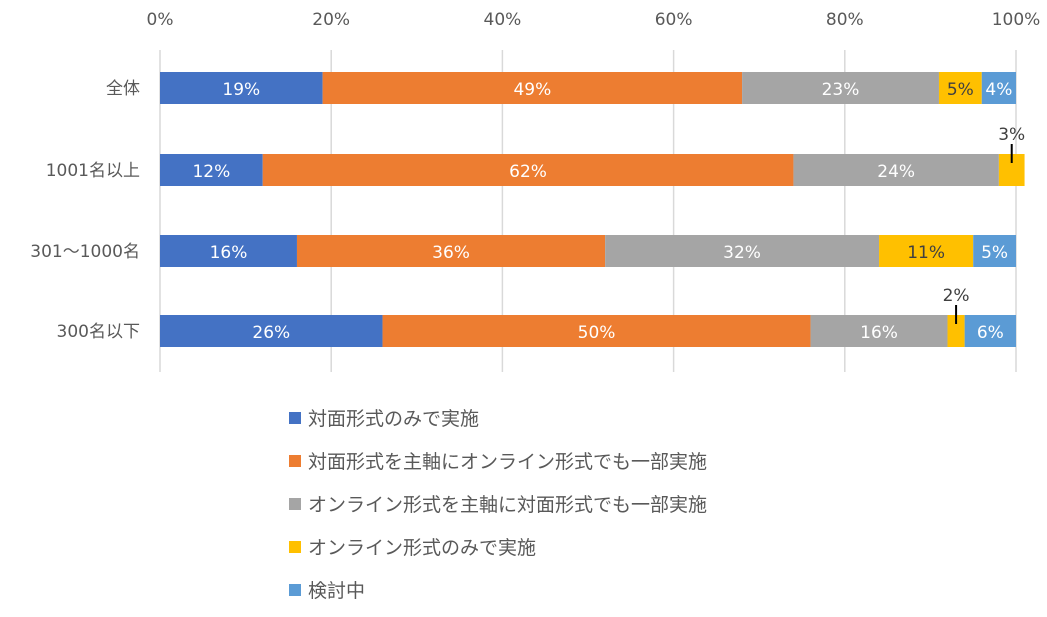 This screenshot has width=1047, height=617. Describe the element at coordinates (123, 89) in the screenshot. I see `category-label: 全体` at that location.